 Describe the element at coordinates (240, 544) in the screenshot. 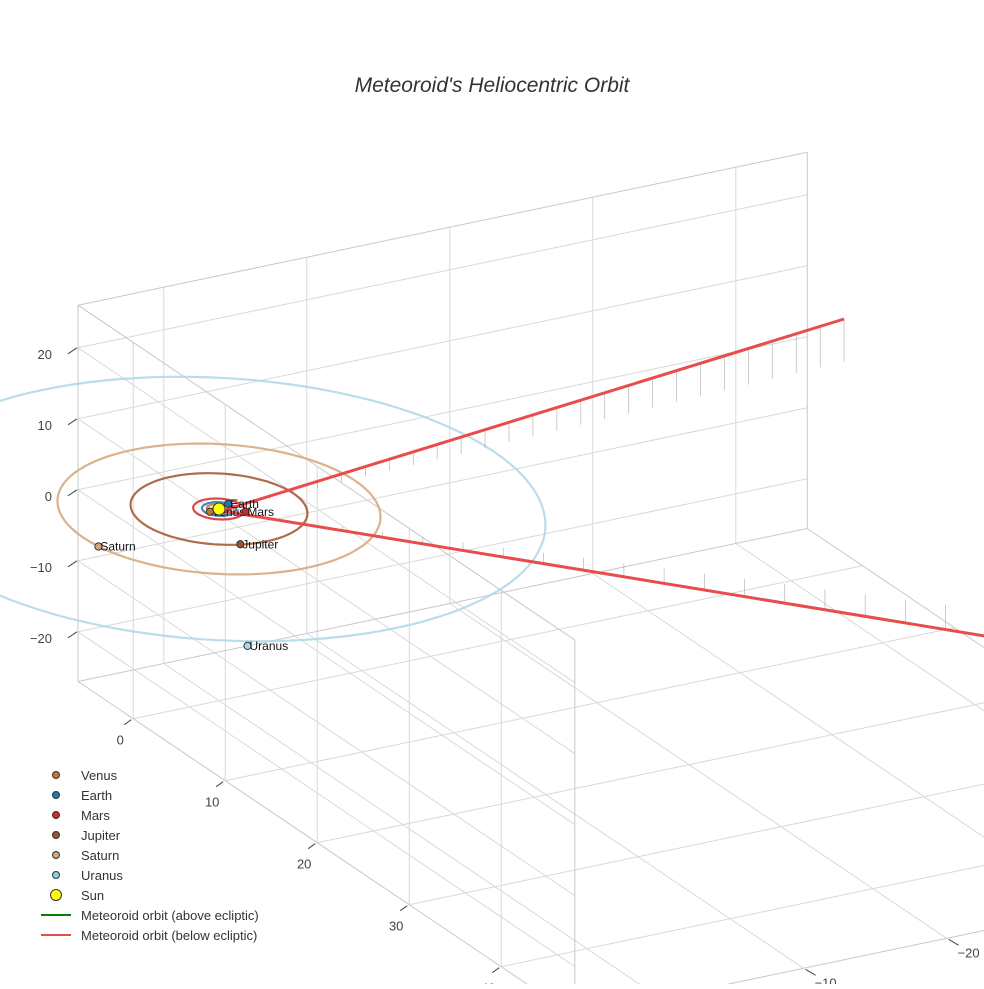

I see `planet-marker-jupiter` at that location.